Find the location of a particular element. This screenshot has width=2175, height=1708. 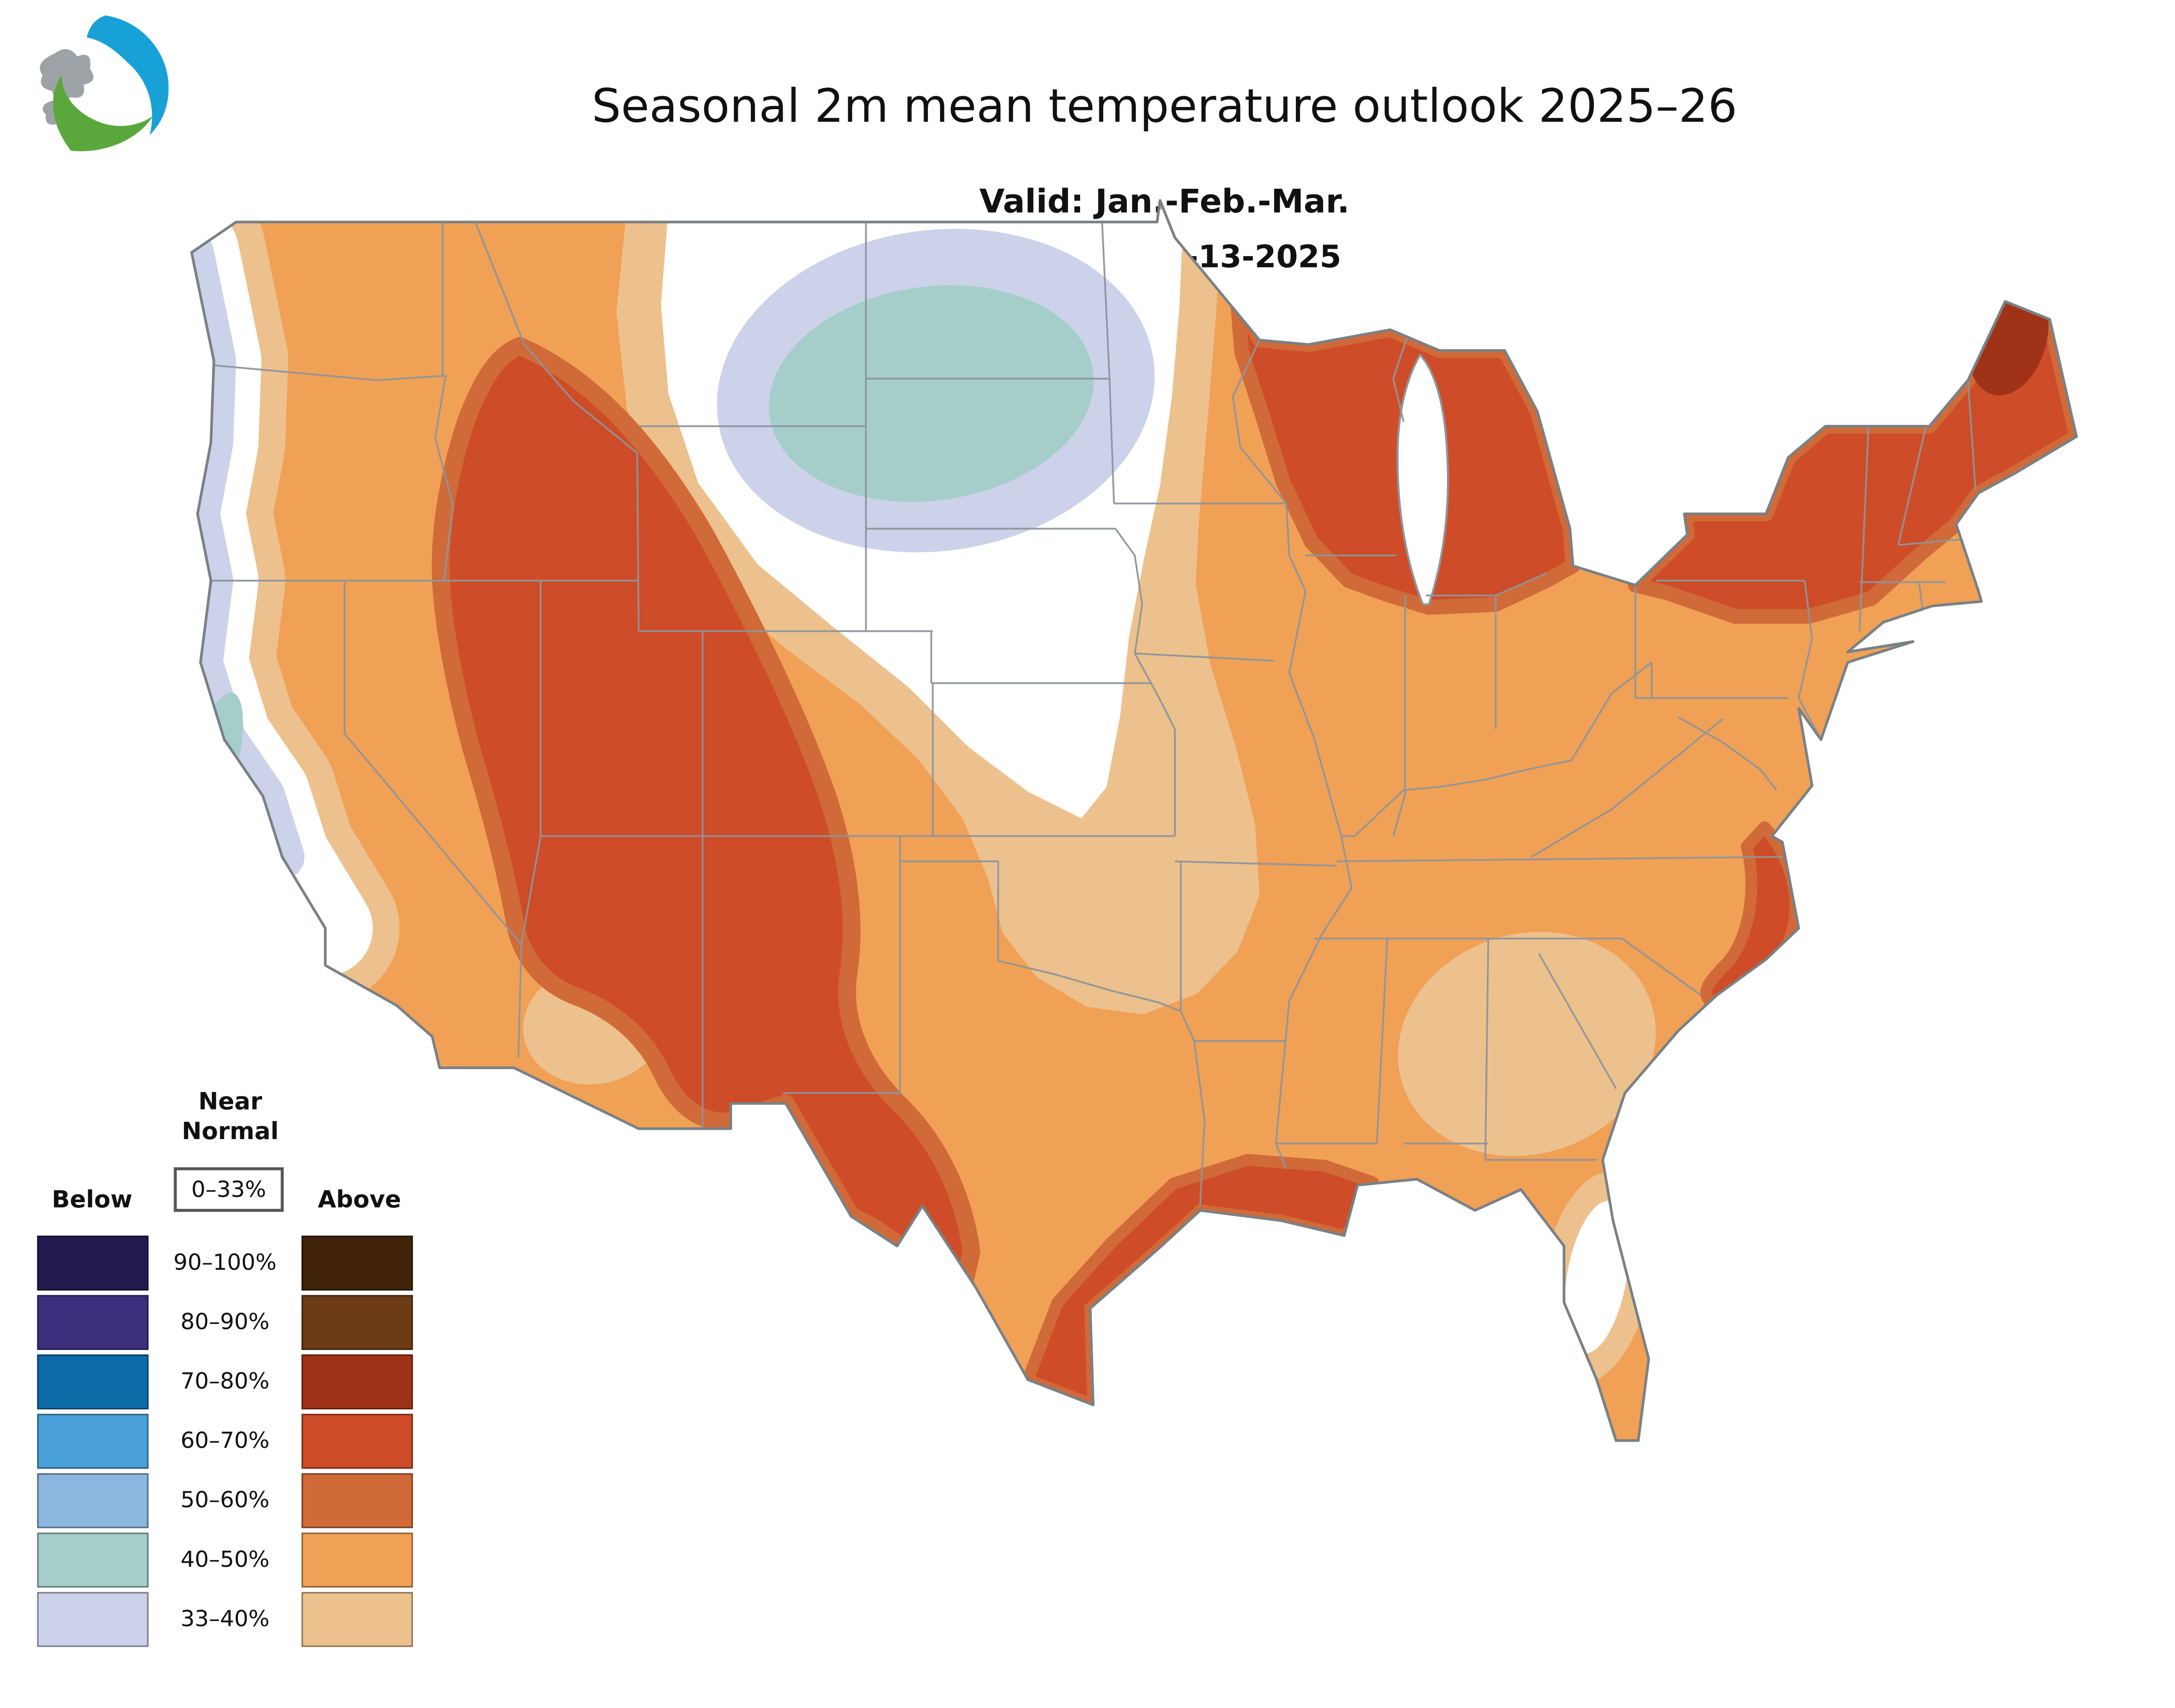

legend-row: 90–100% is located at coordinates (225, 1263).